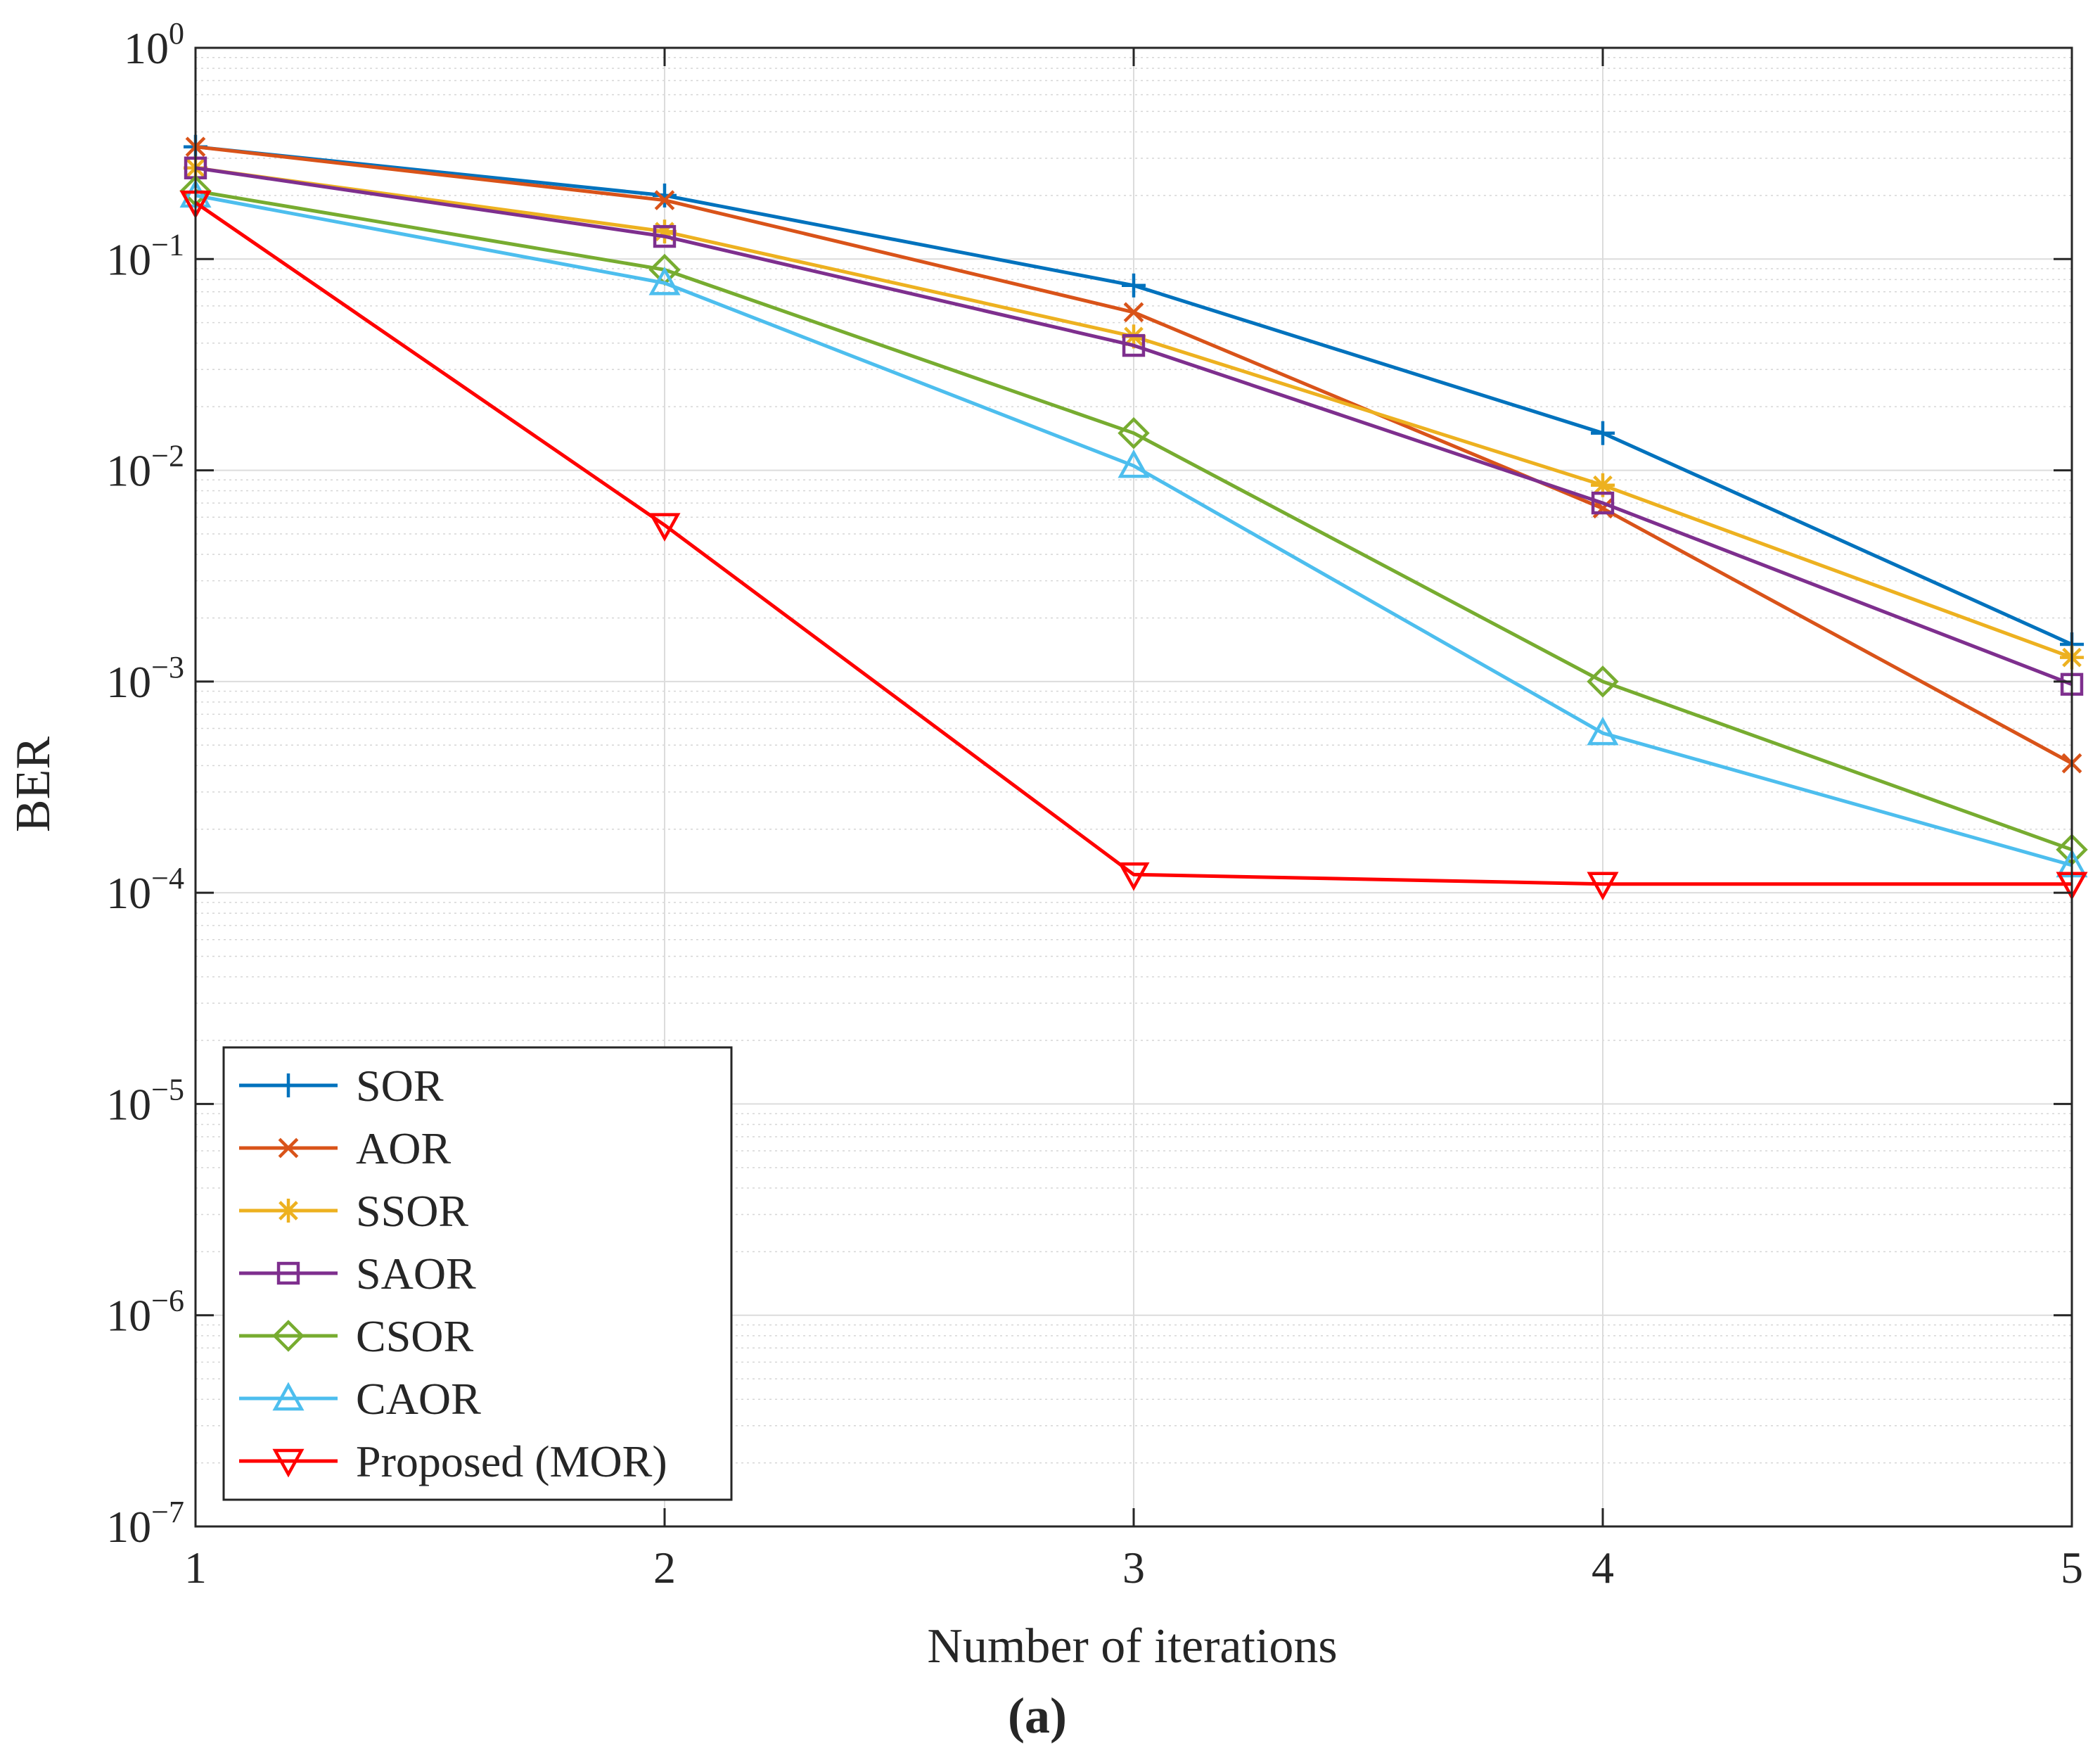  Describe the element at coordinates (145, 678) in the screenshot. I see `y-tick-label: 10⁻³` at that location.